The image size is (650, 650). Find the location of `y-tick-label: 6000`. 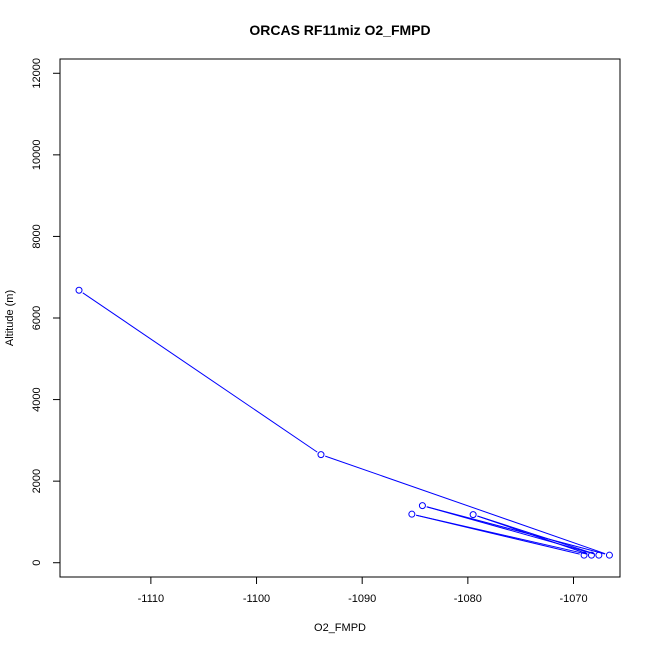

y-tick-label: 6000 is located at coordinates (37, 318).